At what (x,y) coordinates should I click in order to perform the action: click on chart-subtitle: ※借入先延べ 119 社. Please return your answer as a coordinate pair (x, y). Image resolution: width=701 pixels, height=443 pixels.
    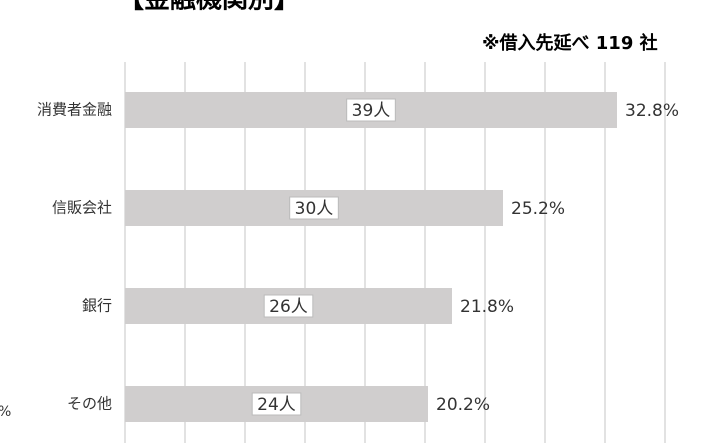
    Looking at the image, I should click on (570, 43).